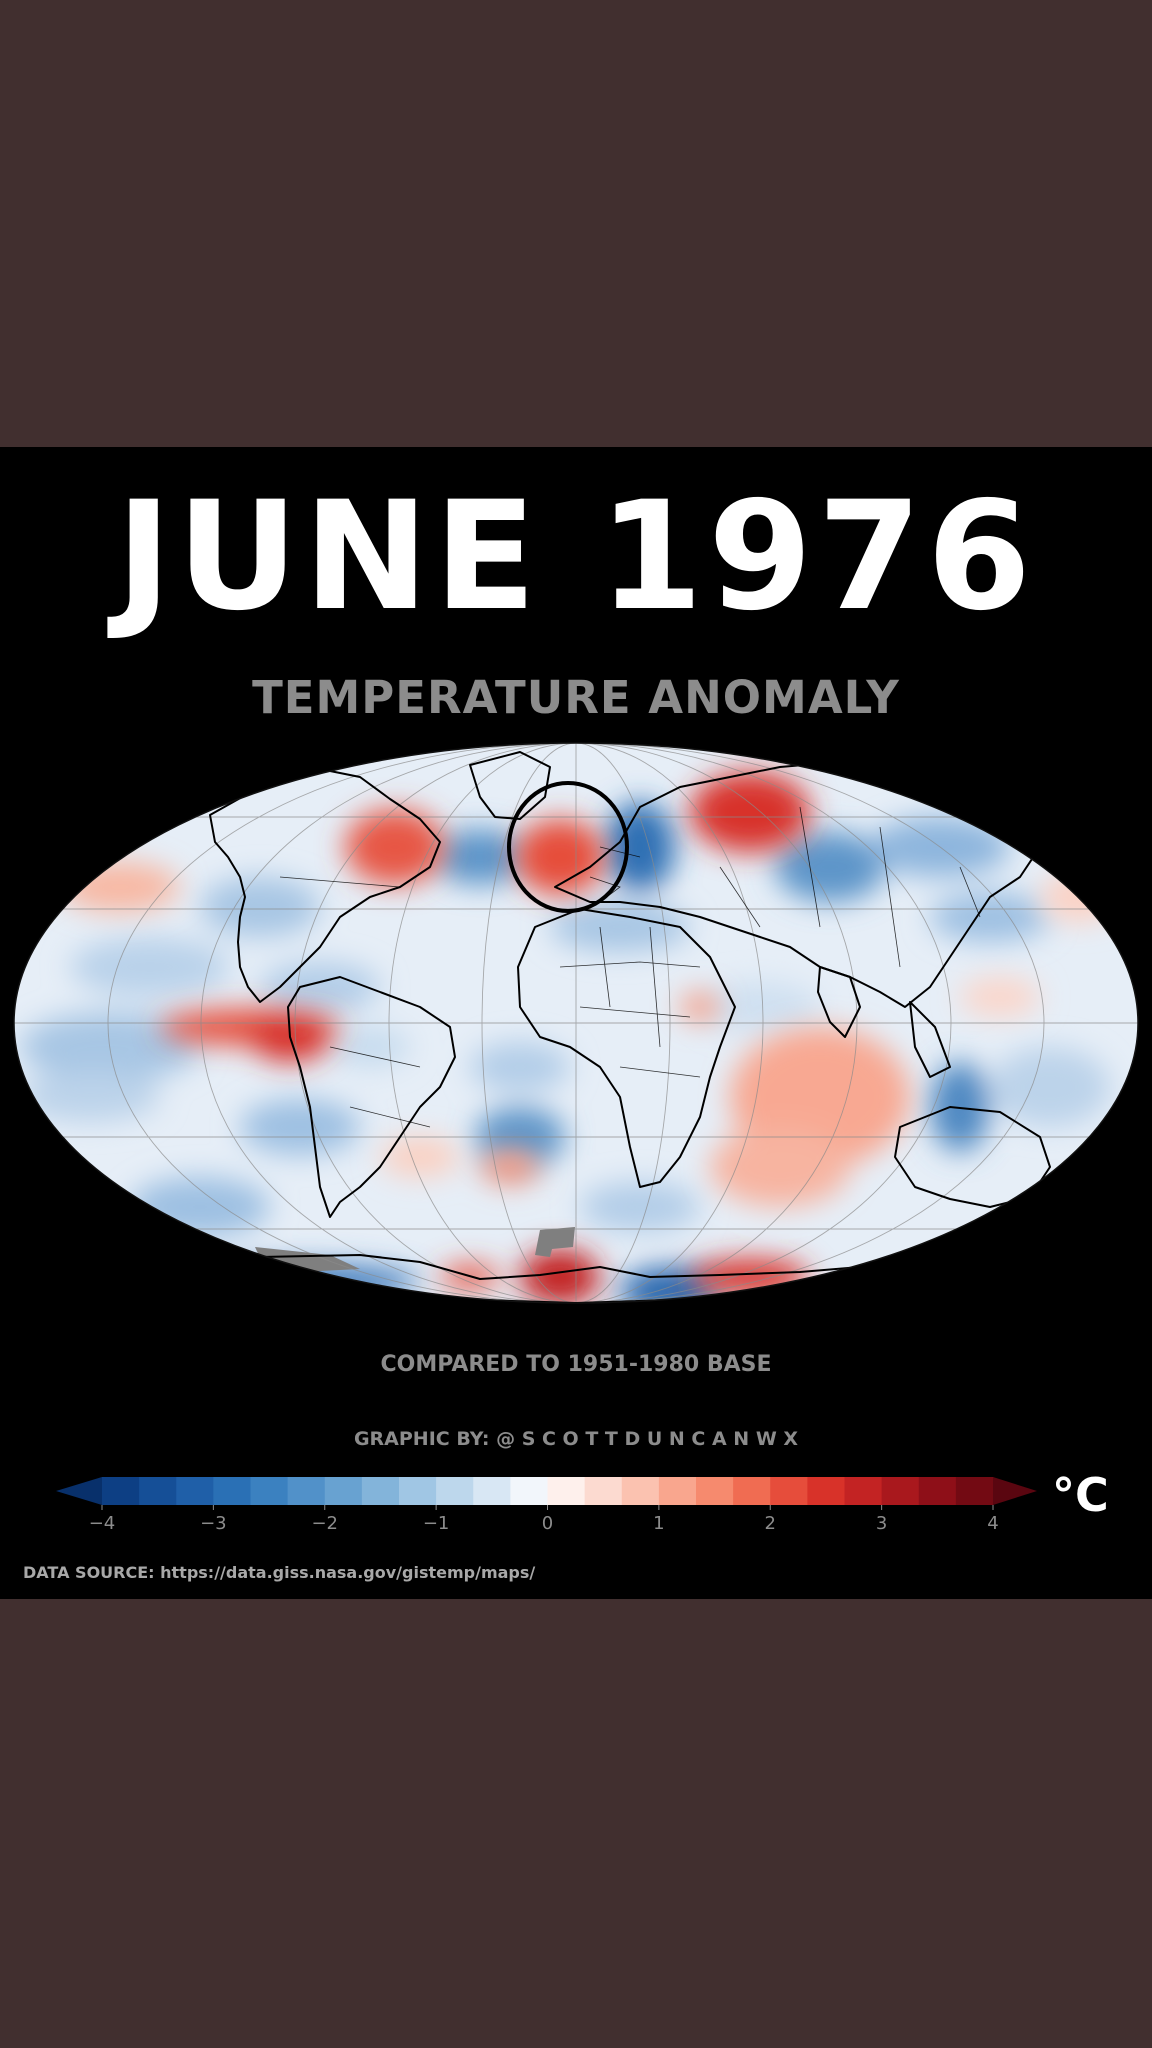  Describe the element at coordinates (547, 1523) in the screenshot. I see `colorbar-tick-label: 0` at that location.